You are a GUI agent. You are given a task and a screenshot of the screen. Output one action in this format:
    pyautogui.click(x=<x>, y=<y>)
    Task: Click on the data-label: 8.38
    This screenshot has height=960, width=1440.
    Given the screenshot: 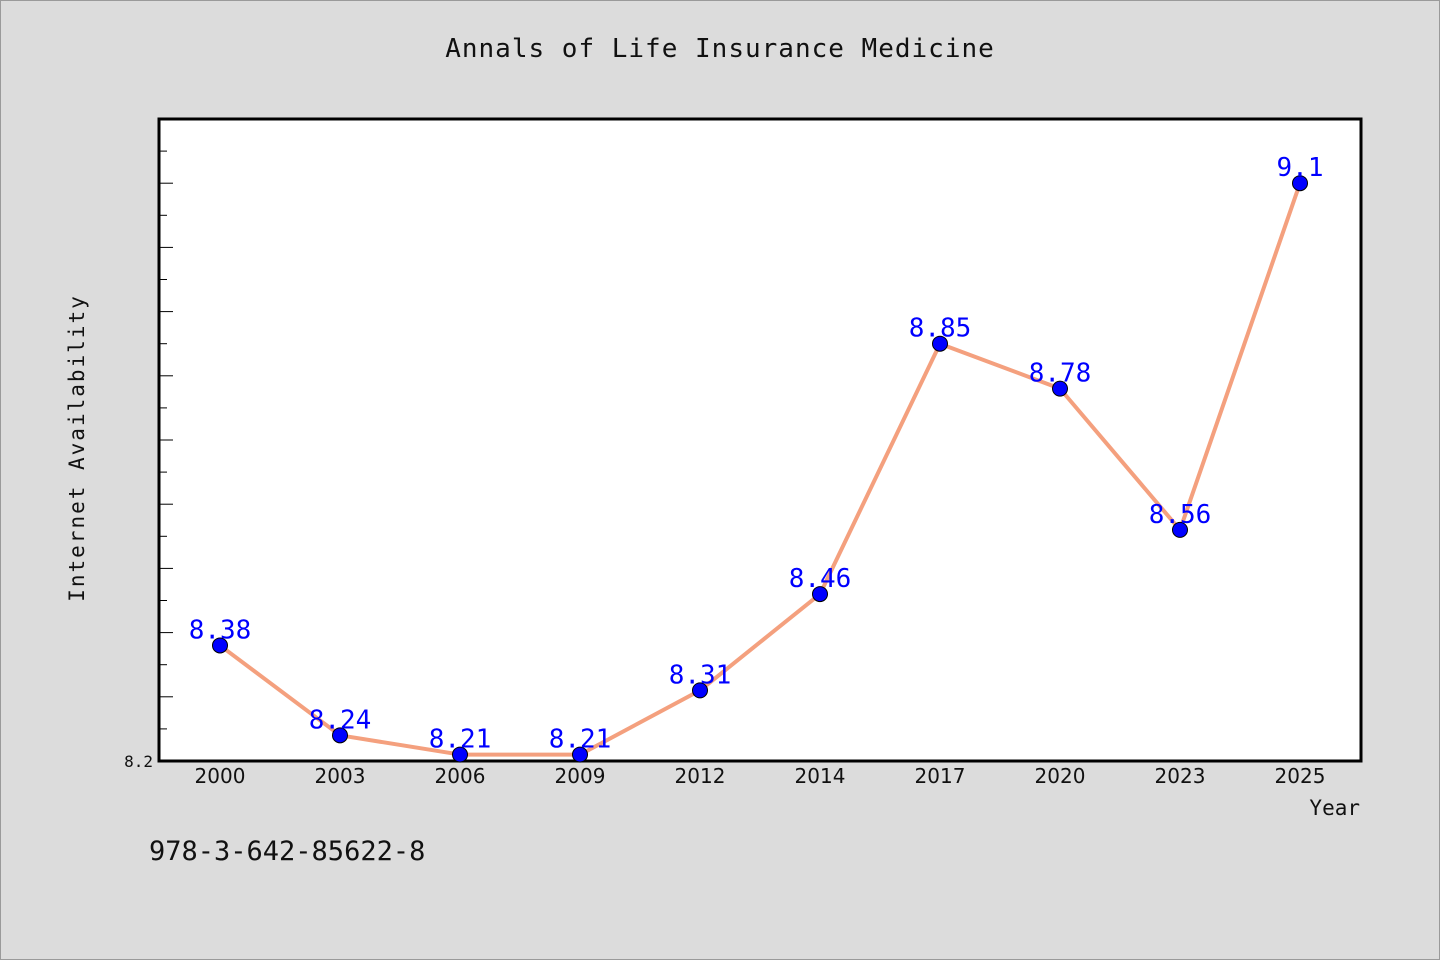 What is the action you would take?
    pyautogui.click(x=220, y=630)
    